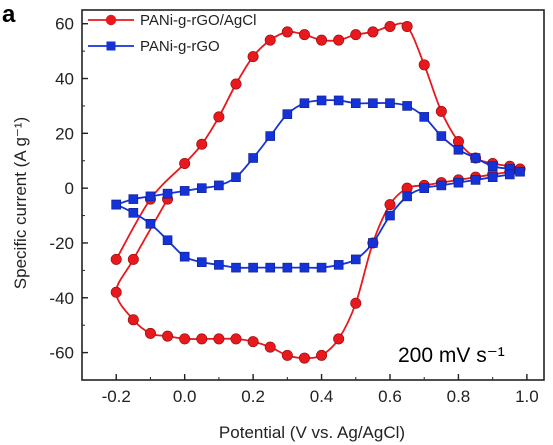 The height and width of the screenshot is (445, 553). What do you see at coordinates (253, 396) in the screenshot?
I see `x-tick-label: 0.2` at bounding box center [253, 396].